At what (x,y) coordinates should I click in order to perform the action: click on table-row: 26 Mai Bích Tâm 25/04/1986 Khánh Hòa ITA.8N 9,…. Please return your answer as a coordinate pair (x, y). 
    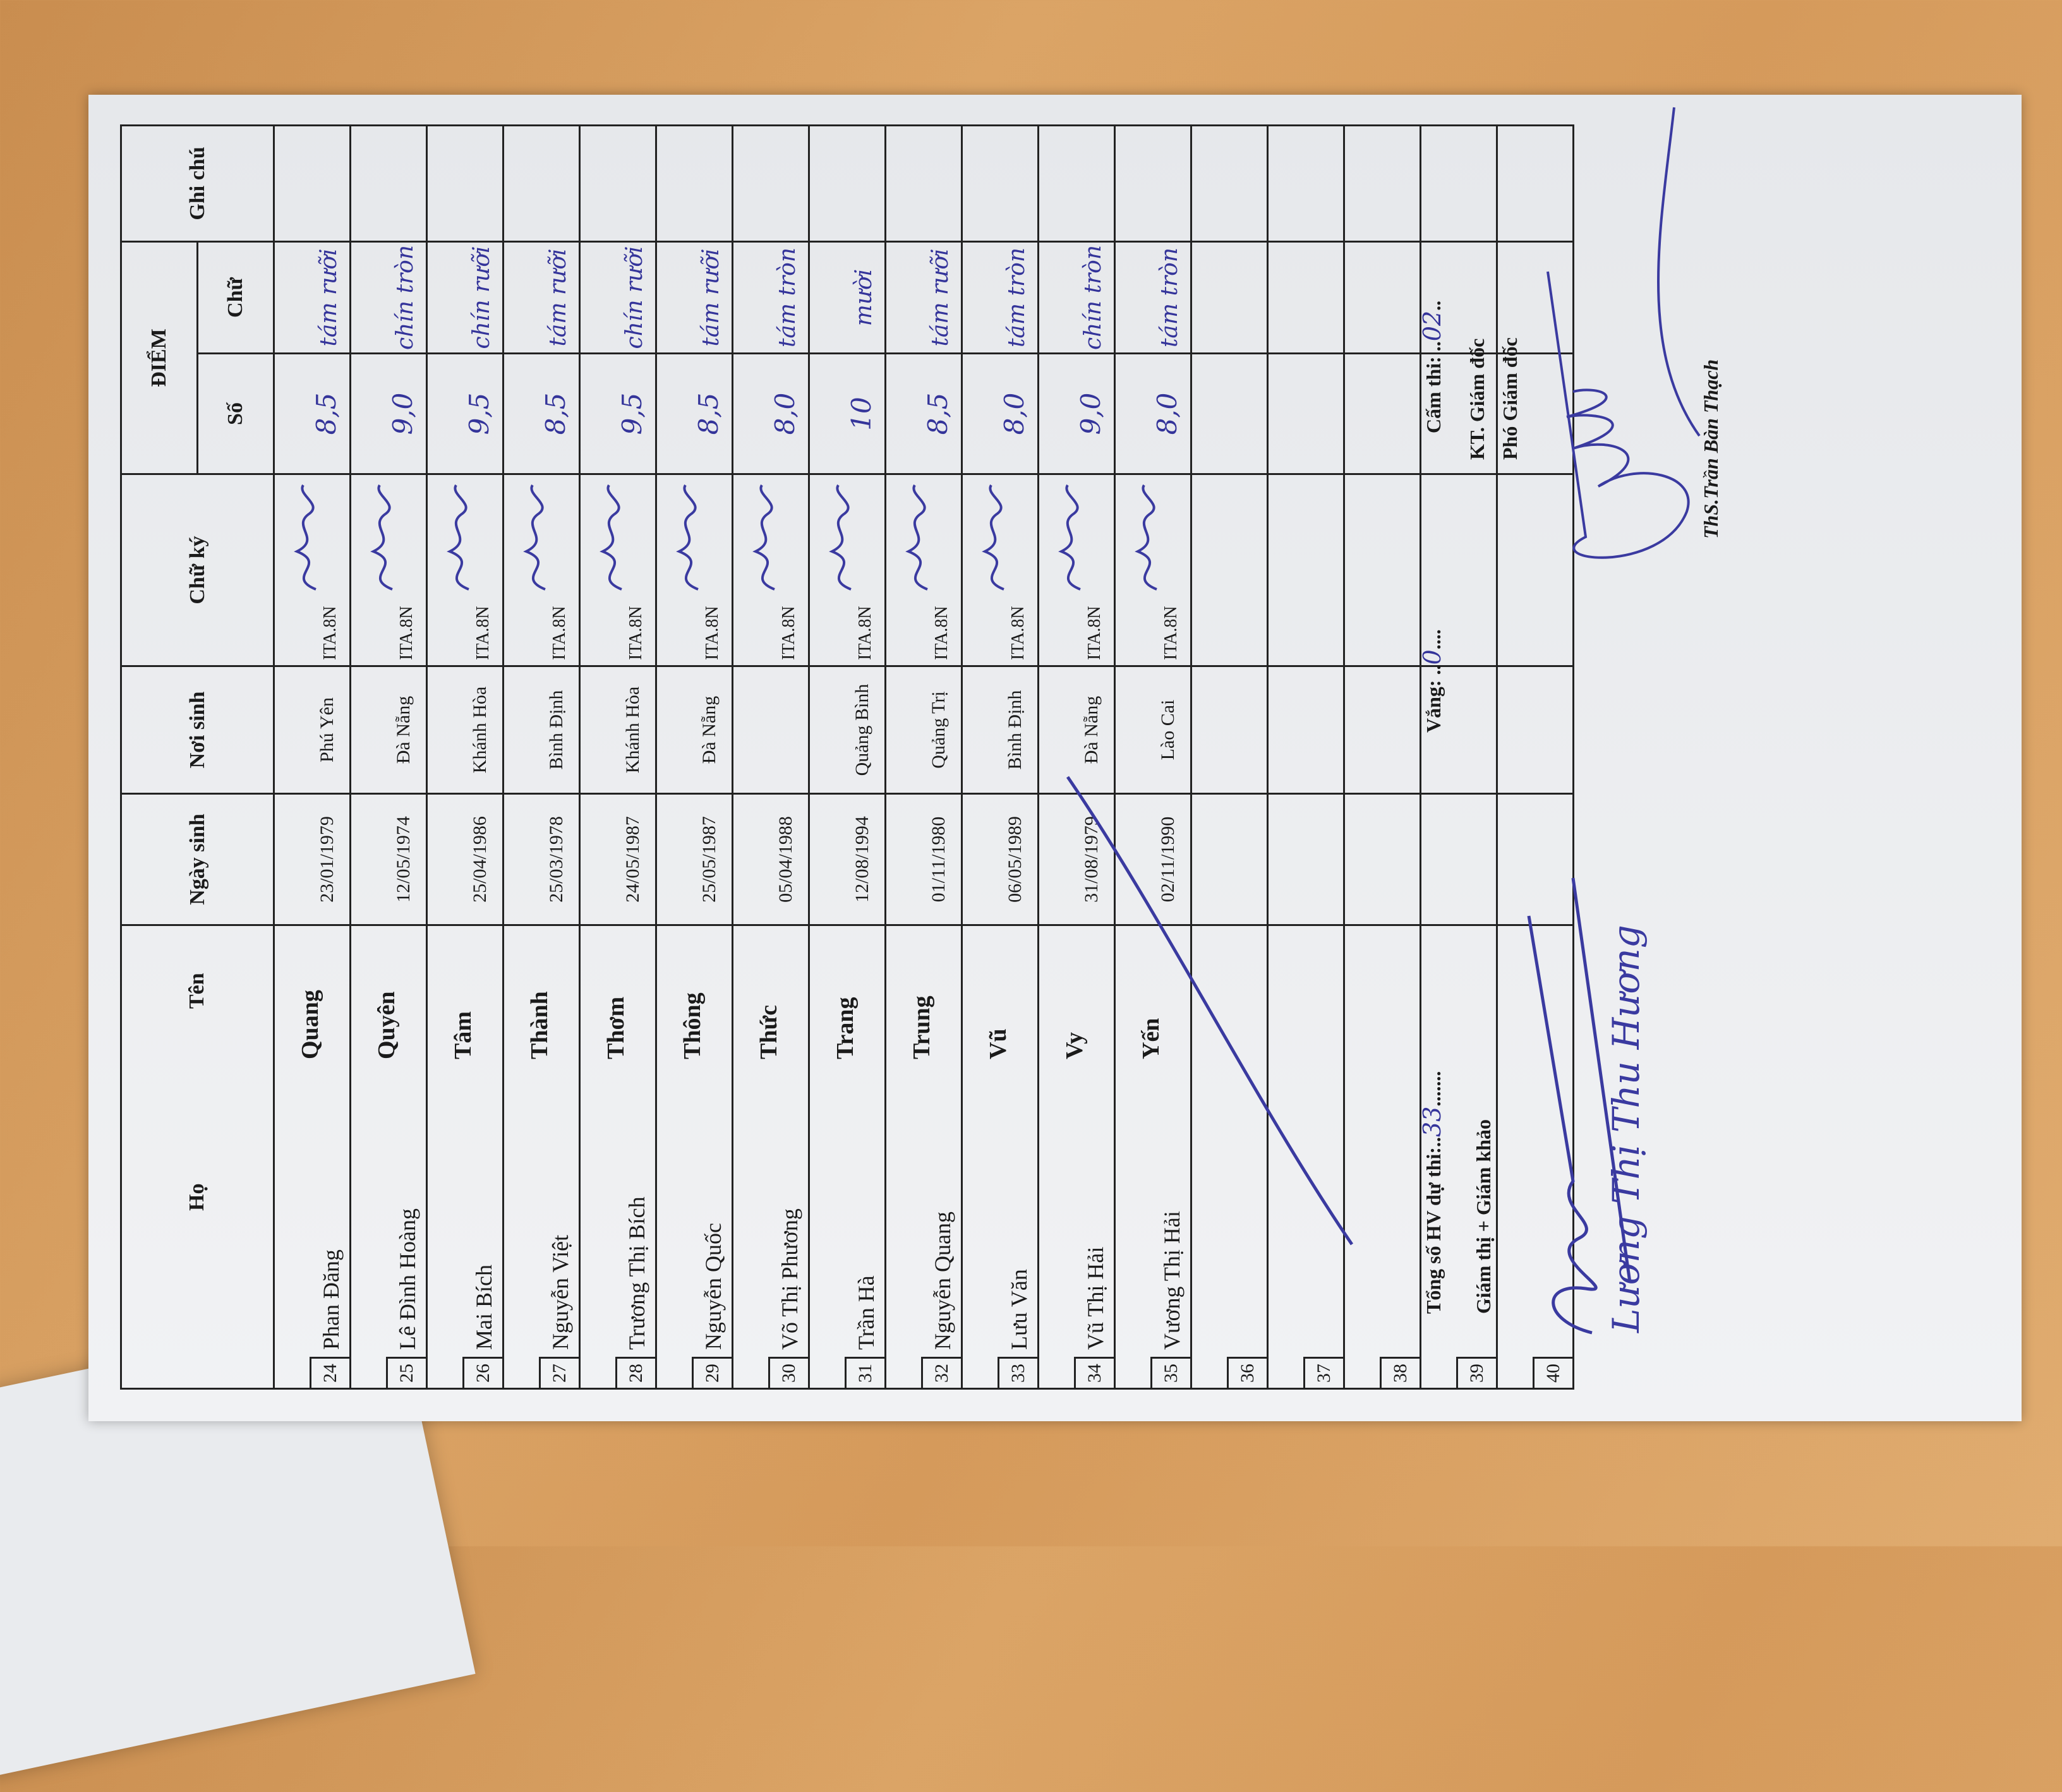
    Looking at the image, I should click on (464, 757).